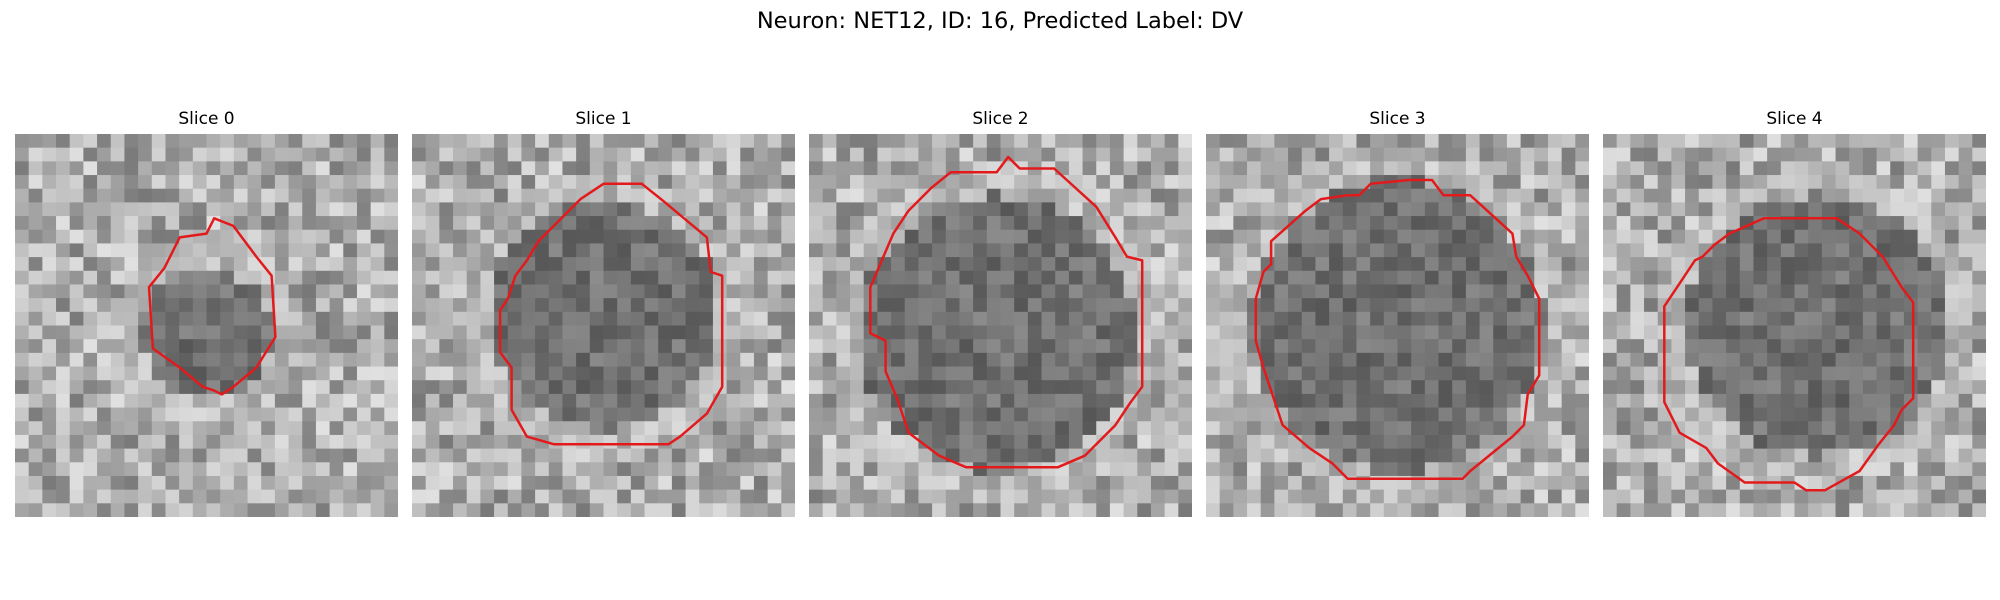  I want to click on slice-panel-1: Slice 1, so click(603, 313).